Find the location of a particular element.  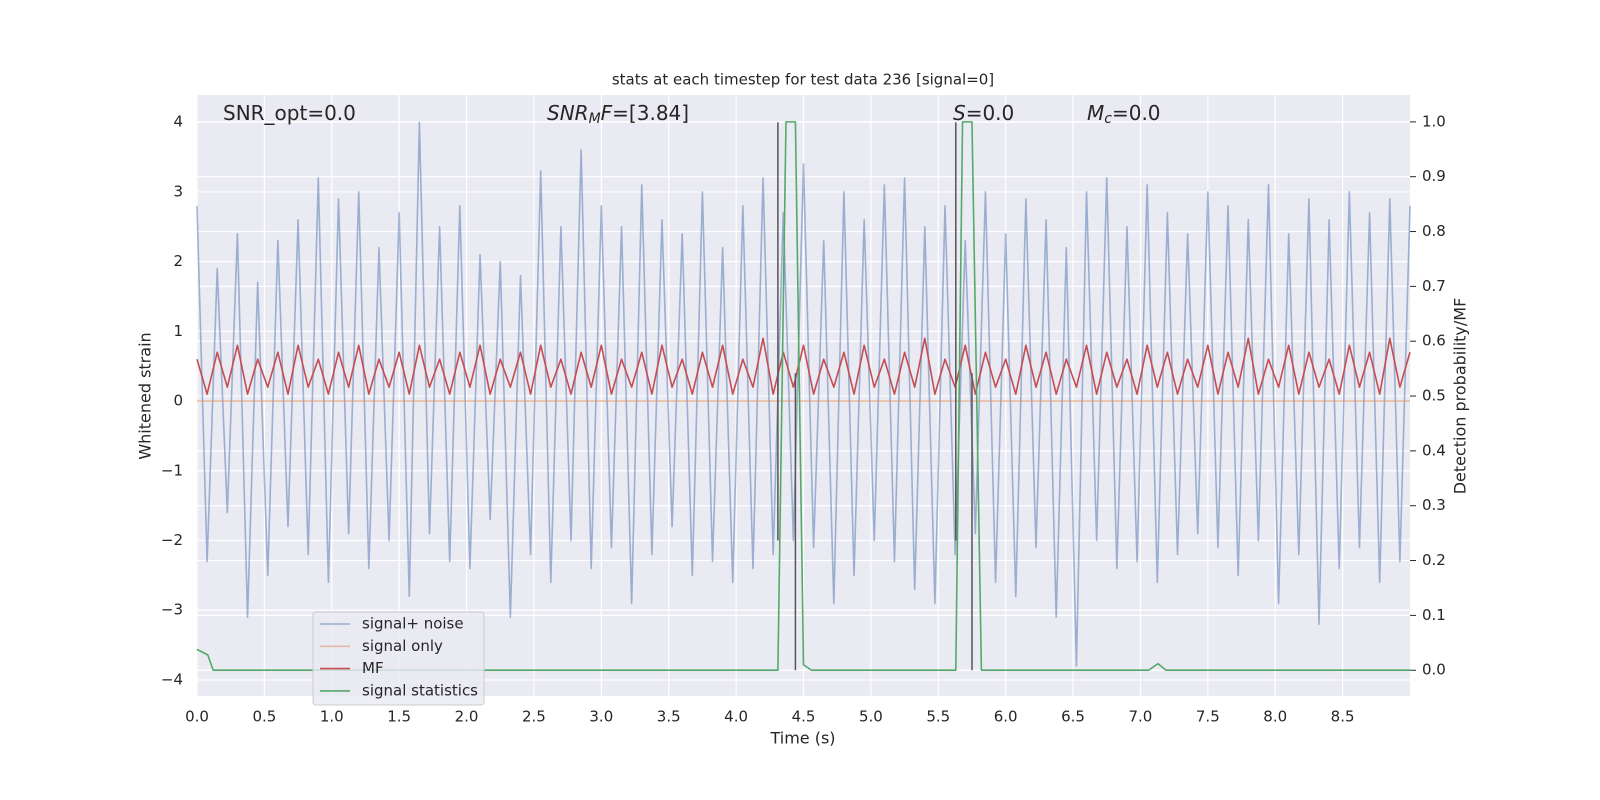

annotation: SNR_opt=0.0 is located at coordinates (289, 113).